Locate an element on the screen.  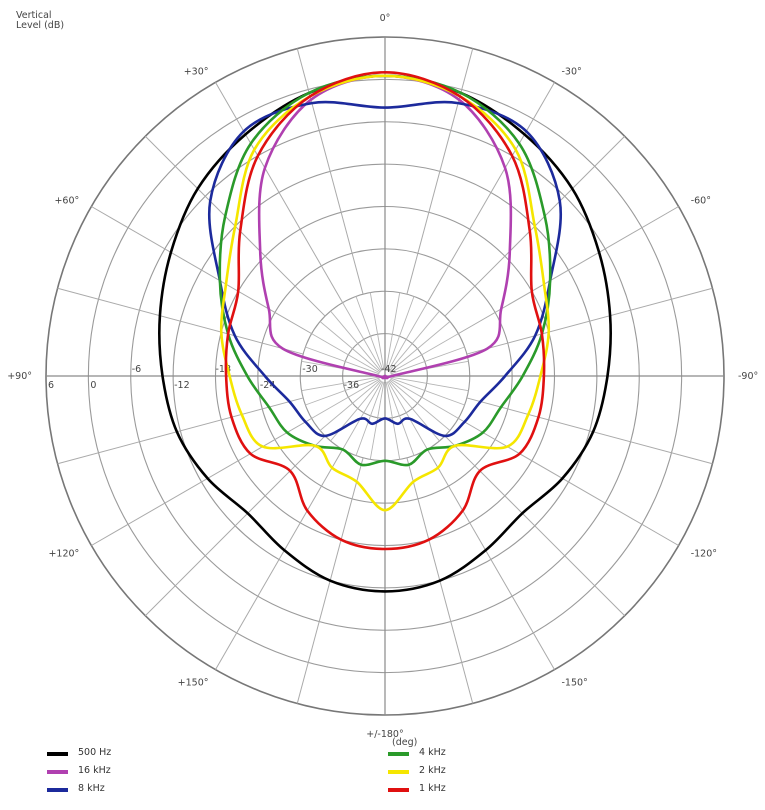
legend-label: 2 kHz is located at coordinates (432, 770).